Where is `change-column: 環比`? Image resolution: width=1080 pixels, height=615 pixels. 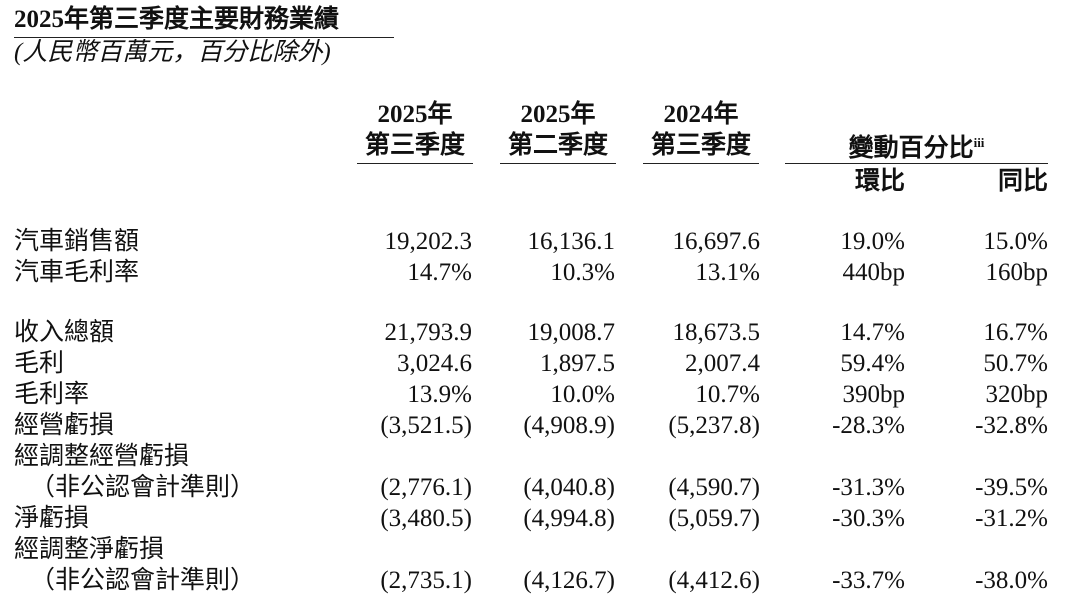 change-column: 環比 is located at coordinates (879, 181).